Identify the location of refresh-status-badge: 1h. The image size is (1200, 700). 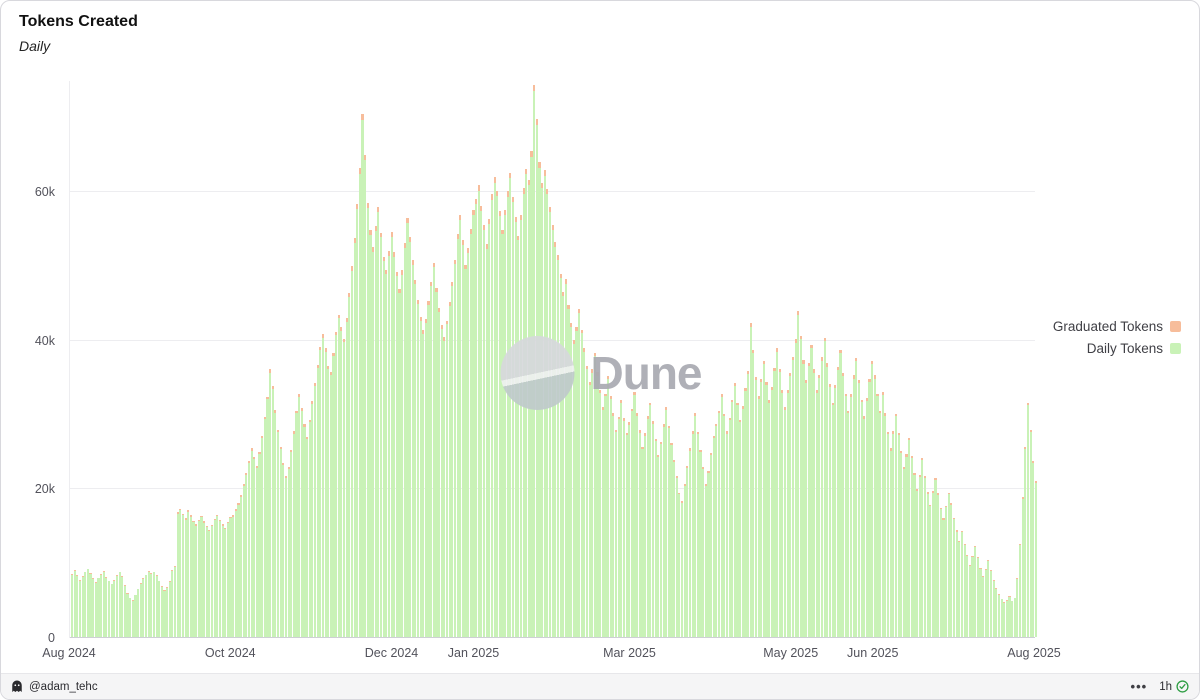
(1174, 686).